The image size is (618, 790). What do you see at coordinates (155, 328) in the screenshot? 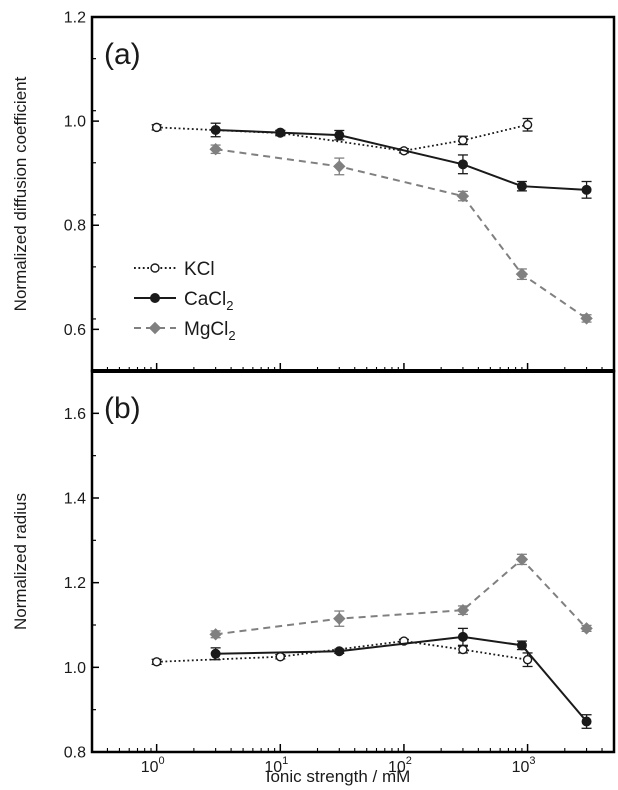
I see `legend-mgcl2-marker` at bounding box center [155, 328].